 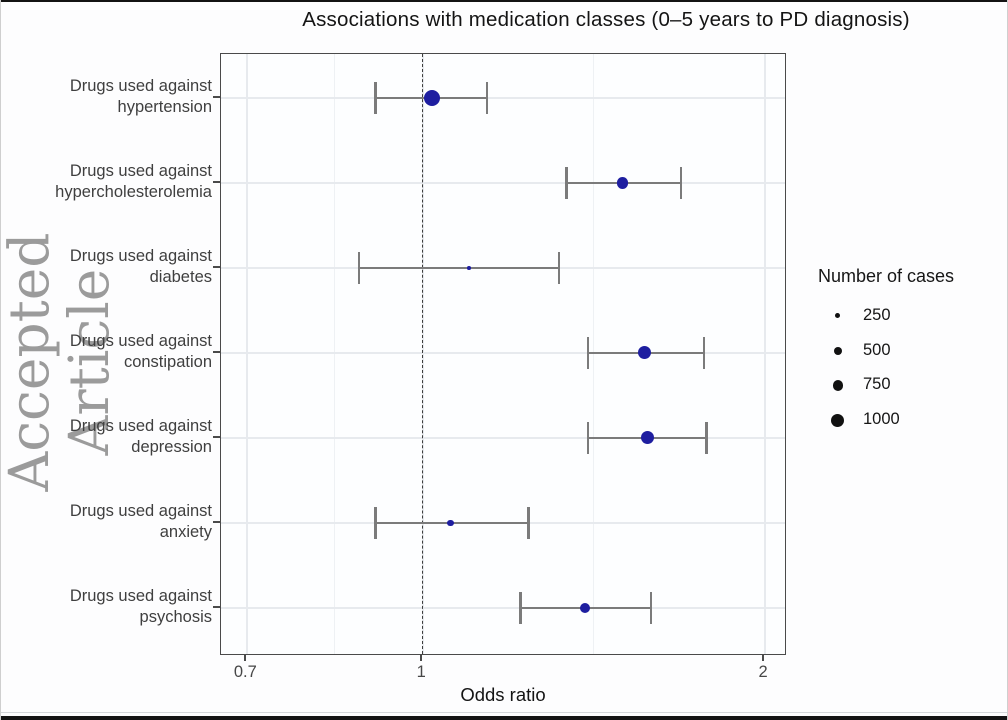 What do you see at coordinates (504, 712) in the screenshot?
I see `bottom-divider-line` at bounding box center [504, 712].